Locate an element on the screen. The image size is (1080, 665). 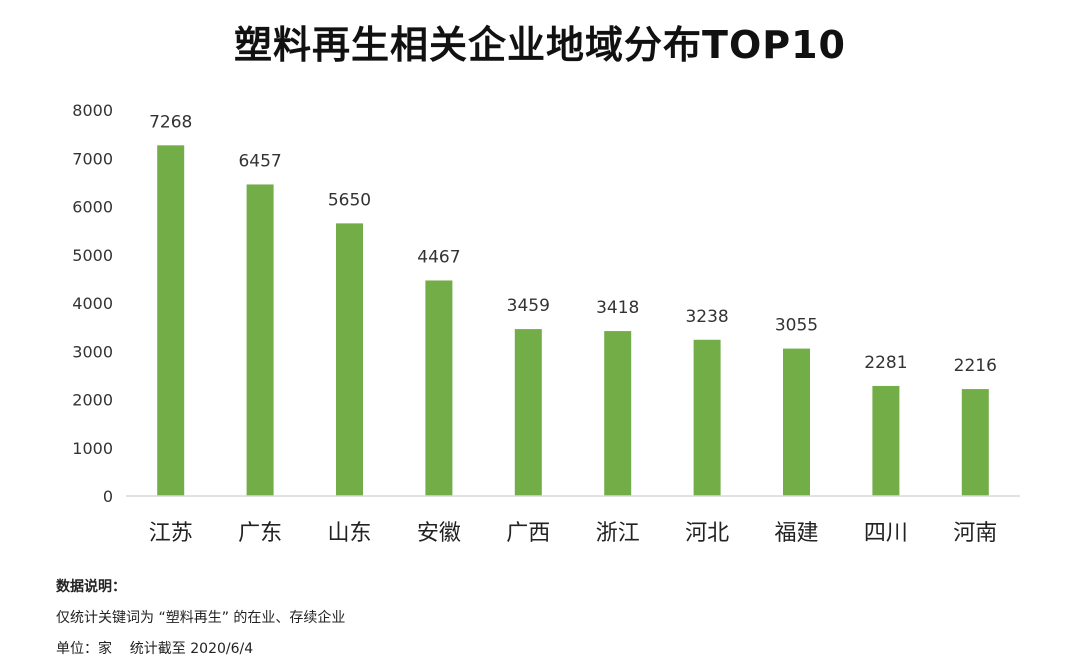
y-axis: 0 1000 2000 3000 4000 5000 6000 7000 8000 is located at coordinates (92, 303).